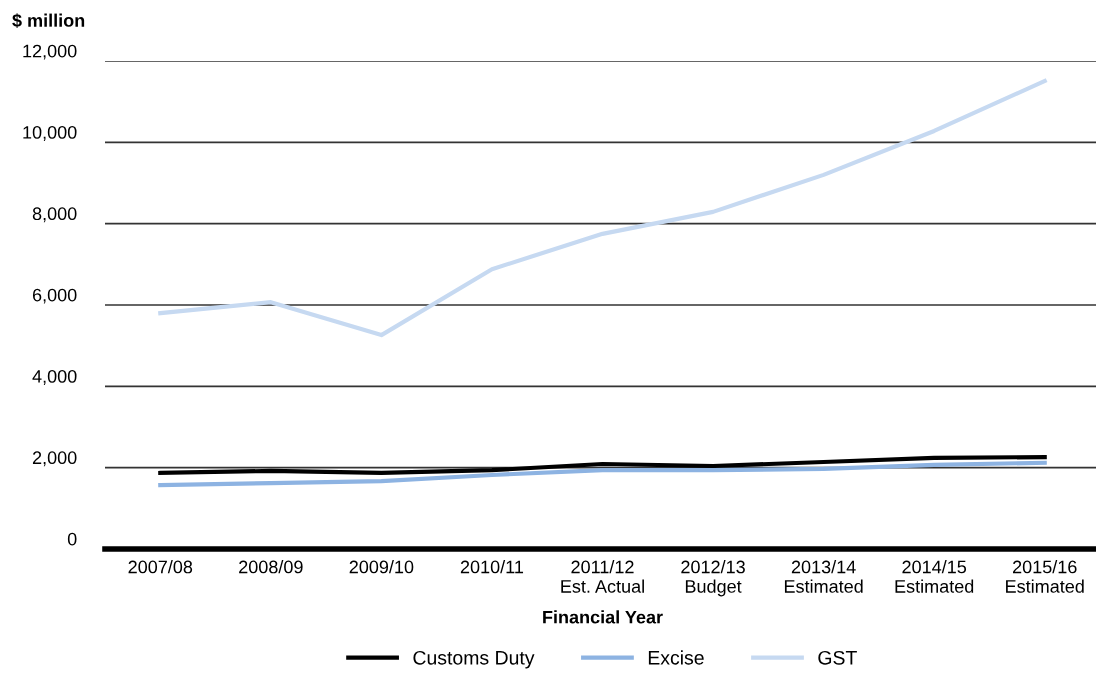  Describe the element at coordinates (602, 576) in the screenshot. I see `x-tick-label: 2011/12 Est. Actual` at that location.